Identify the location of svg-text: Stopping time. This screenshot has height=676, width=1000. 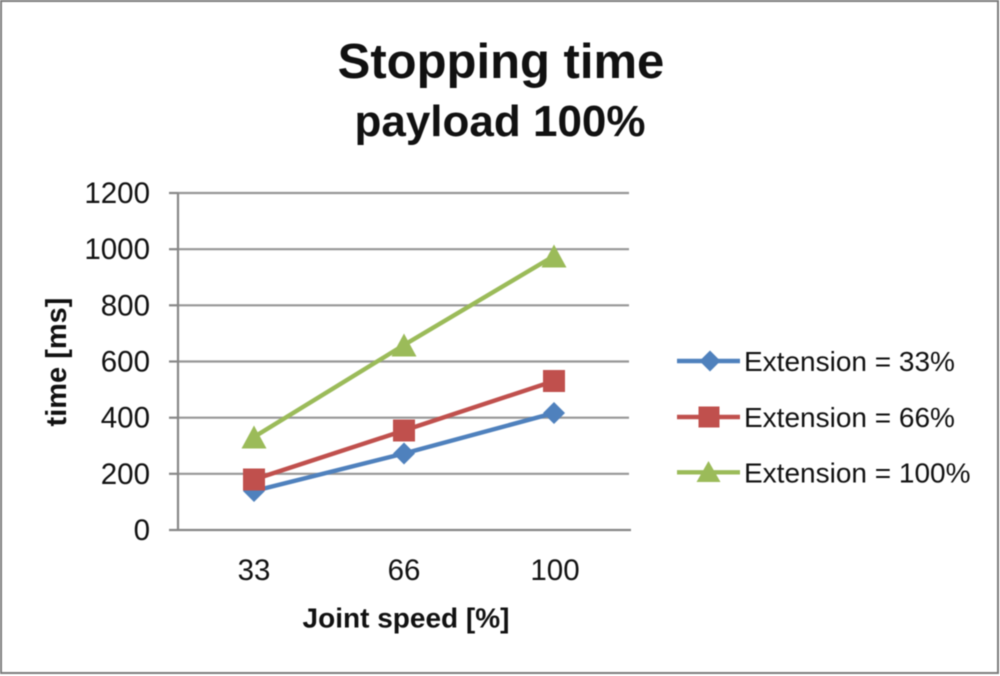
(501, 62).